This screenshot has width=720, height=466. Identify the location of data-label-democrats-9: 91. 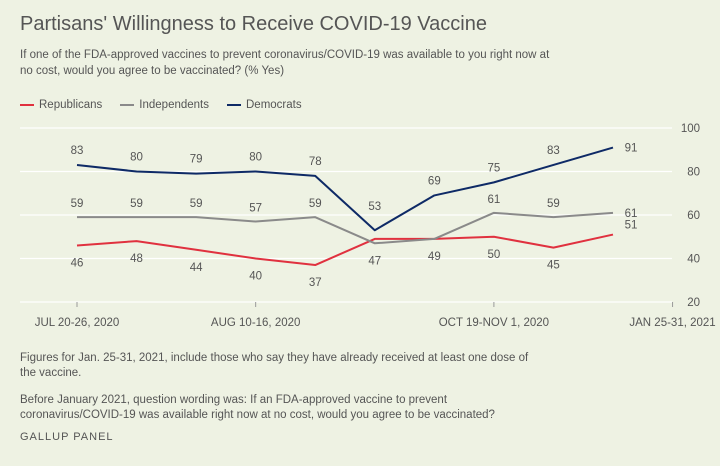
(631, 149).